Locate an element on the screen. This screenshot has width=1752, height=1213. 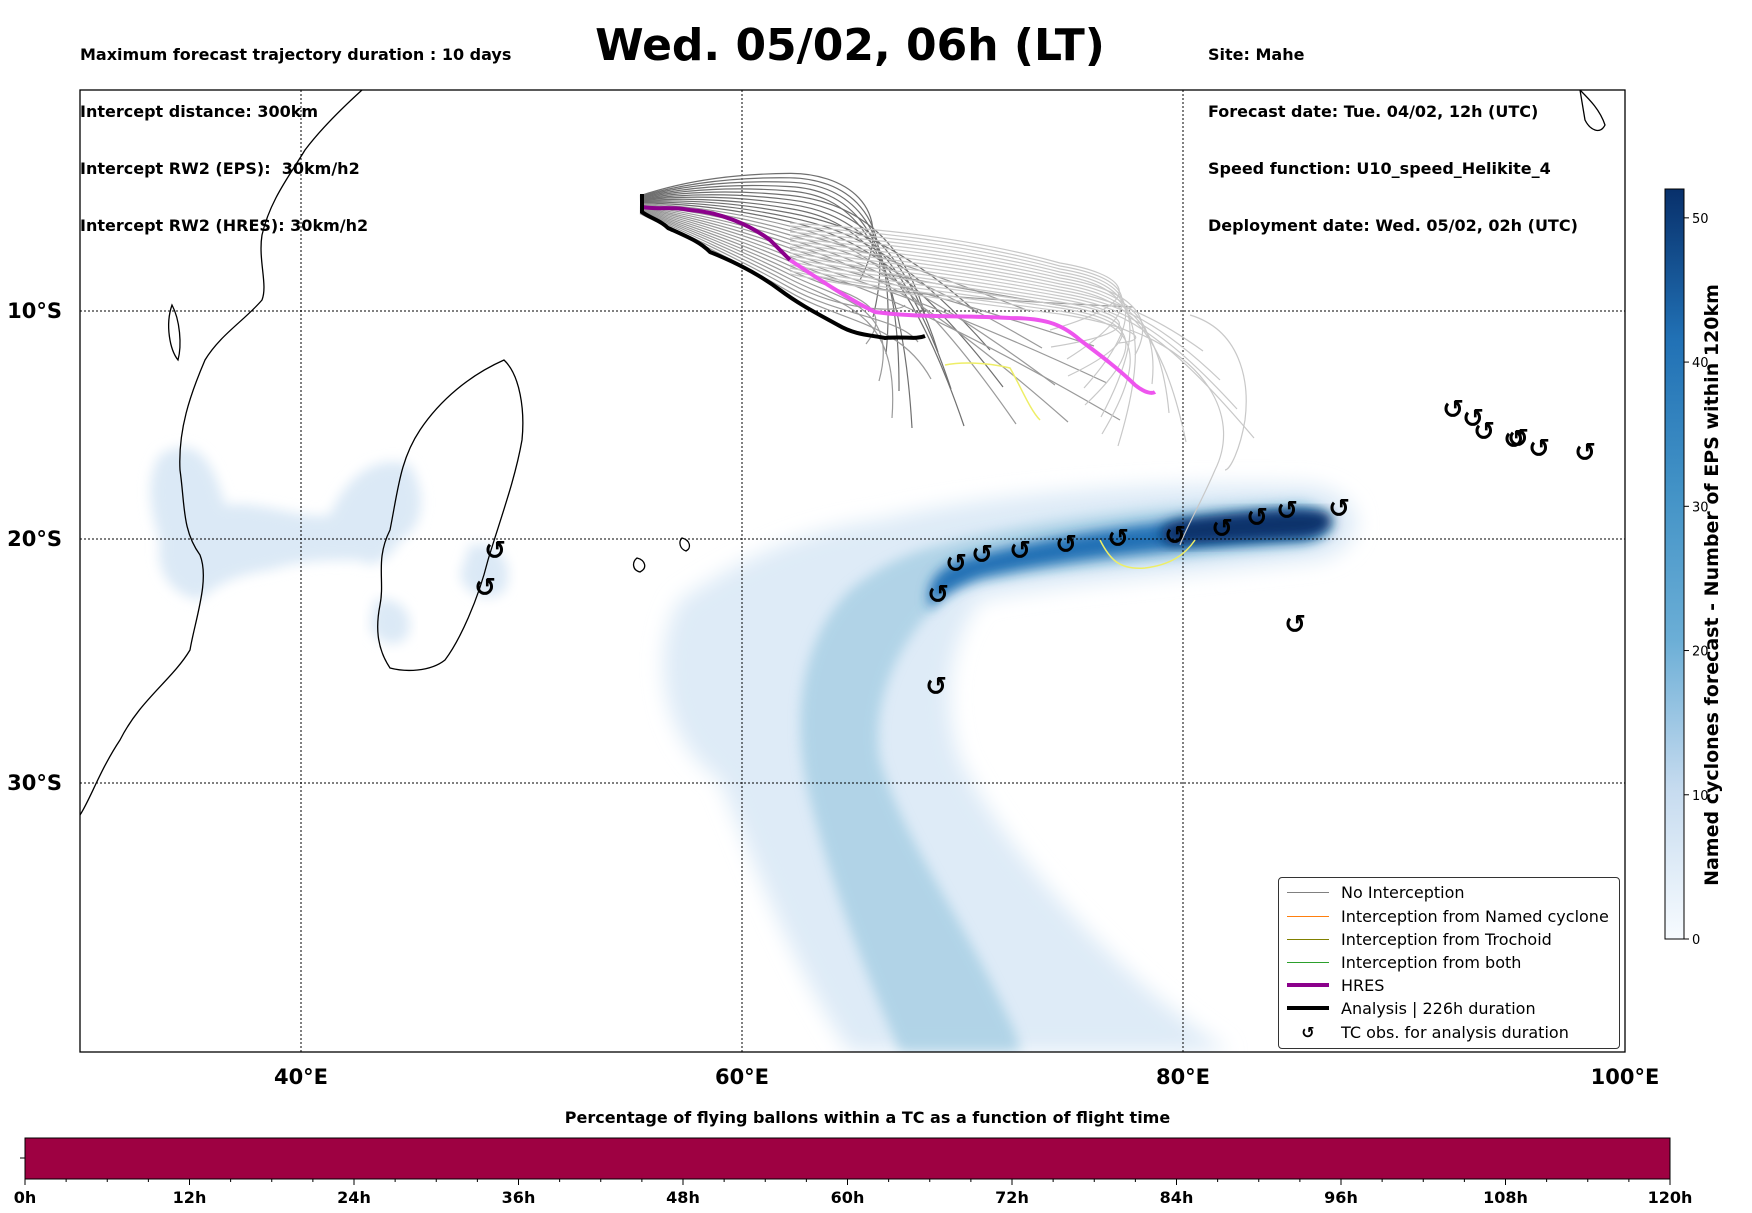
map-title: Wed. 05/02, 06h (LT) is located at coordinates (850, 45).